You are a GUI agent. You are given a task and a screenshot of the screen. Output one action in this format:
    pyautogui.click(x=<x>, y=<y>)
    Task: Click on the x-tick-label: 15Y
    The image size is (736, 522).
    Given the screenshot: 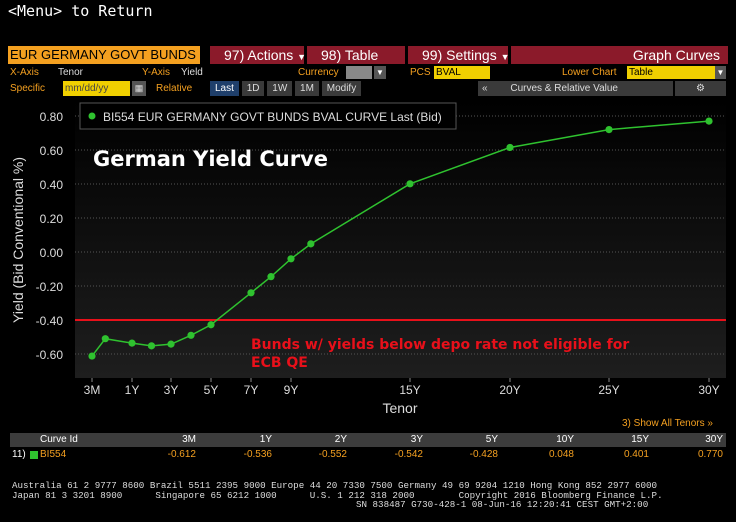 What is the action you would take?
    pyautogui.click(x=409, y=390)
    